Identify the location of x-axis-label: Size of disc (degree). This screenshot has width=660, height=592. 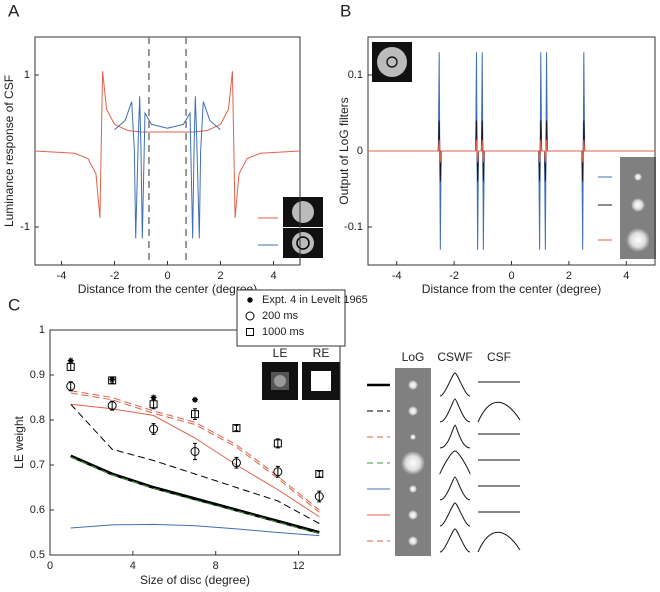
(195, 580).